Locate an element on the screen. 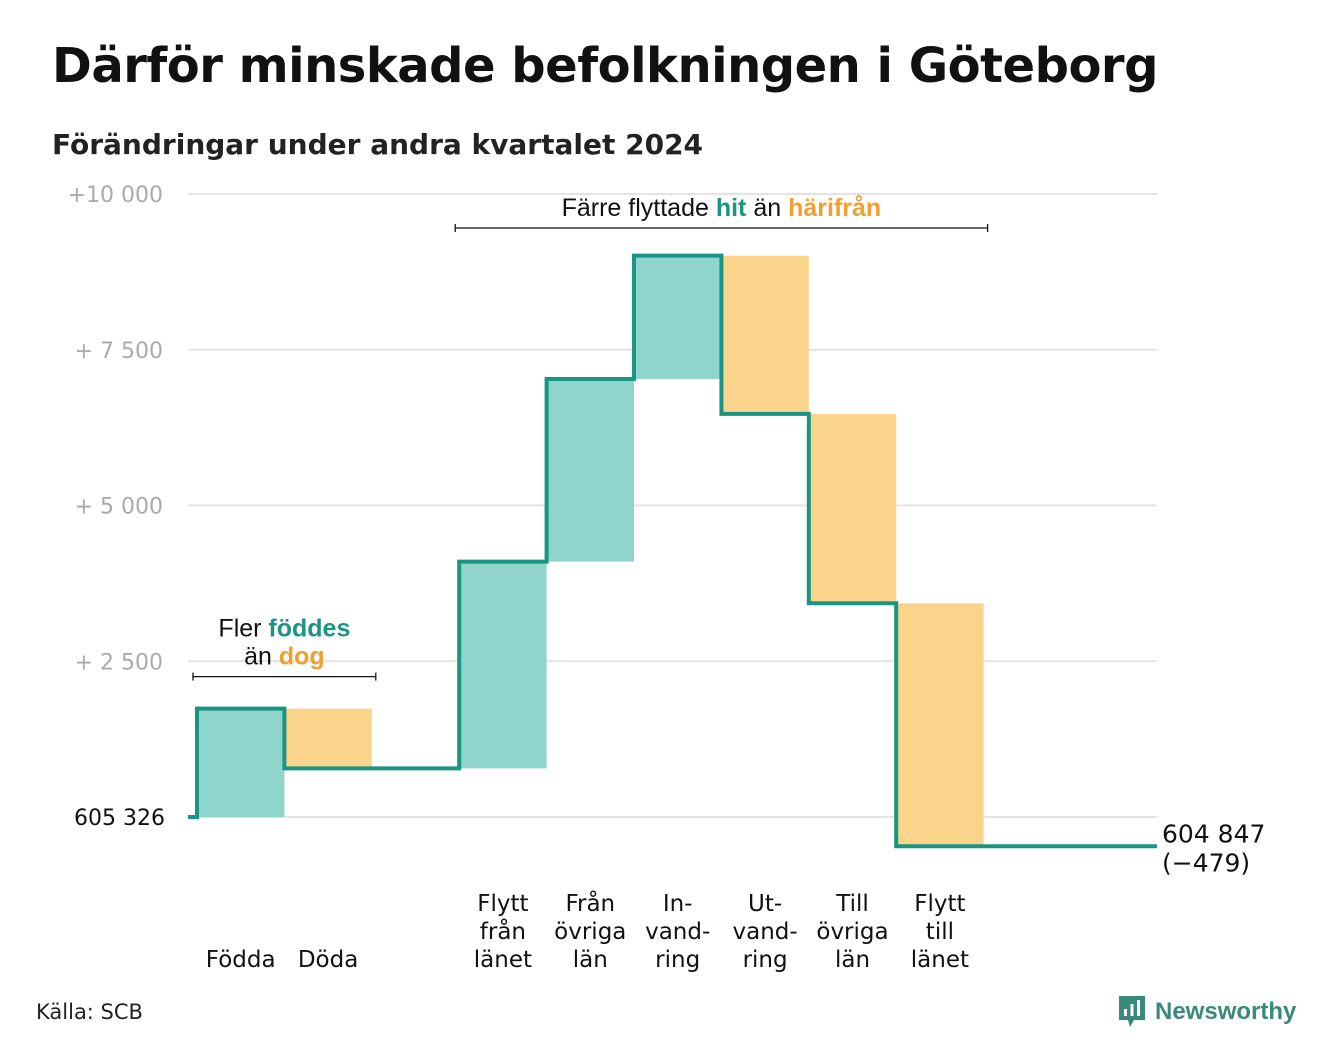 The image size is (1340, 1060). y-tick-label: + 5 000 is located at coordinates (119, 507).